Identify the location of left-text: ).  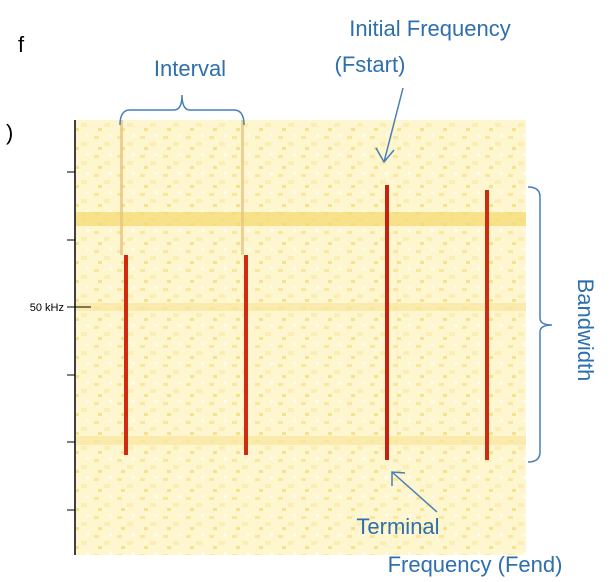
(9, 132).